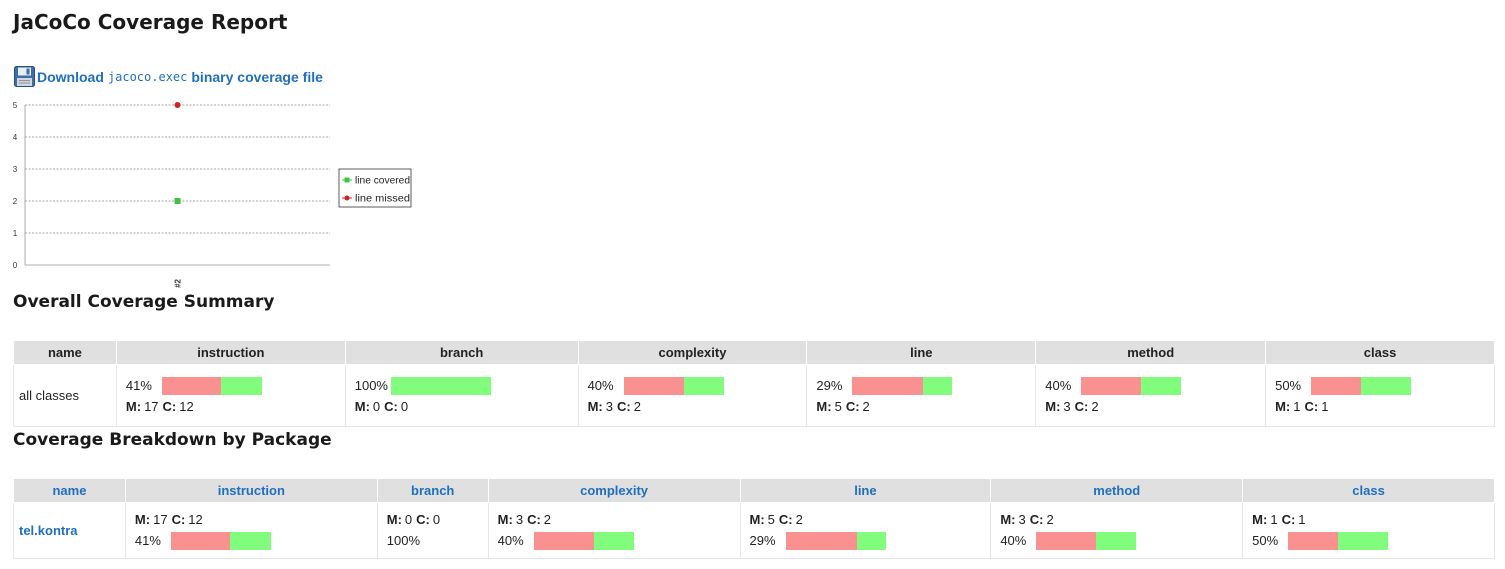  What do you see at coordinates (160, 519) in the screenshot?
I see `missed-count: 17` at bounding box center [160, 519].